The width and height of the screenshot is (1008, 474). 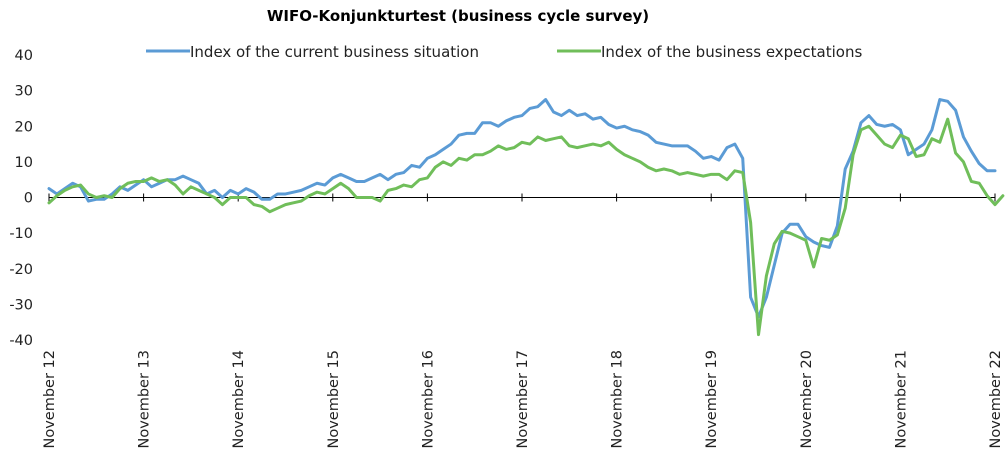 I want to click on legend-label-expectations: Index of the business expectations, so click(x=731, y=52).